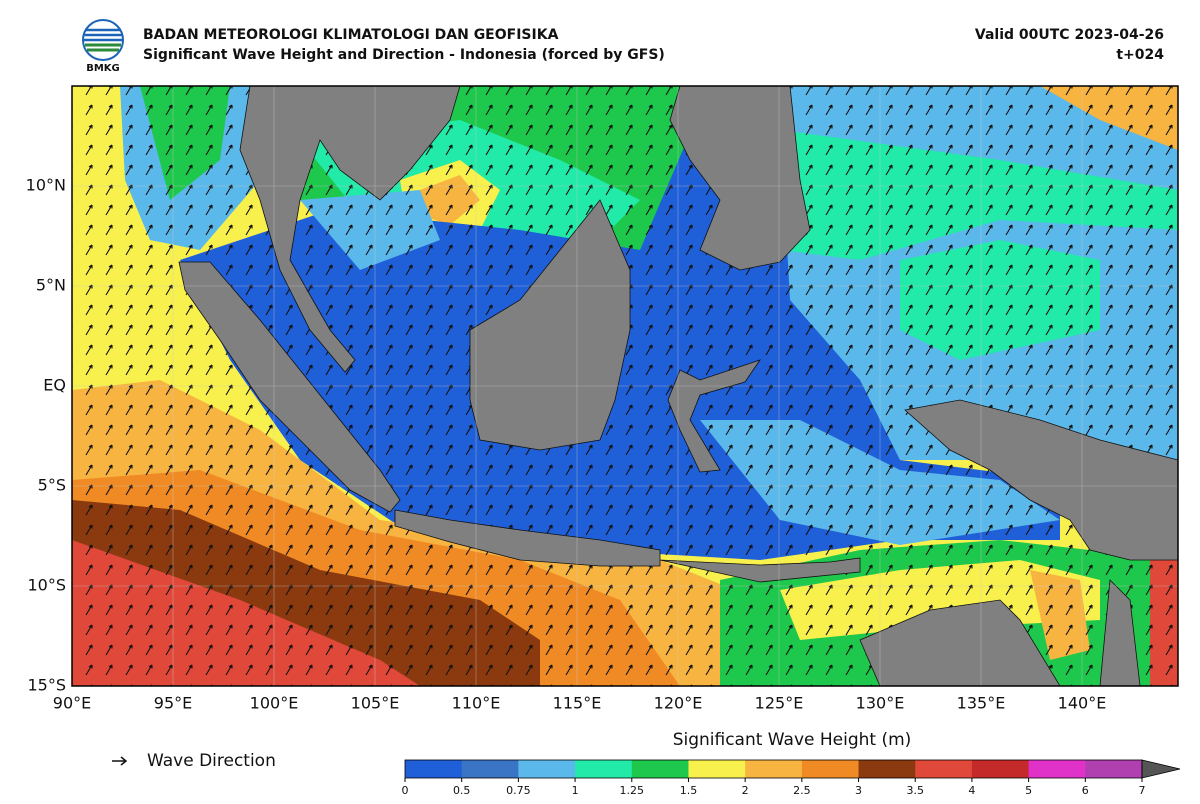  What do you see at coordinates (792, 740) in the screenshot?
I see `colorbar-title: Significant Wave Height (m)` at bounding box center [792, 740].